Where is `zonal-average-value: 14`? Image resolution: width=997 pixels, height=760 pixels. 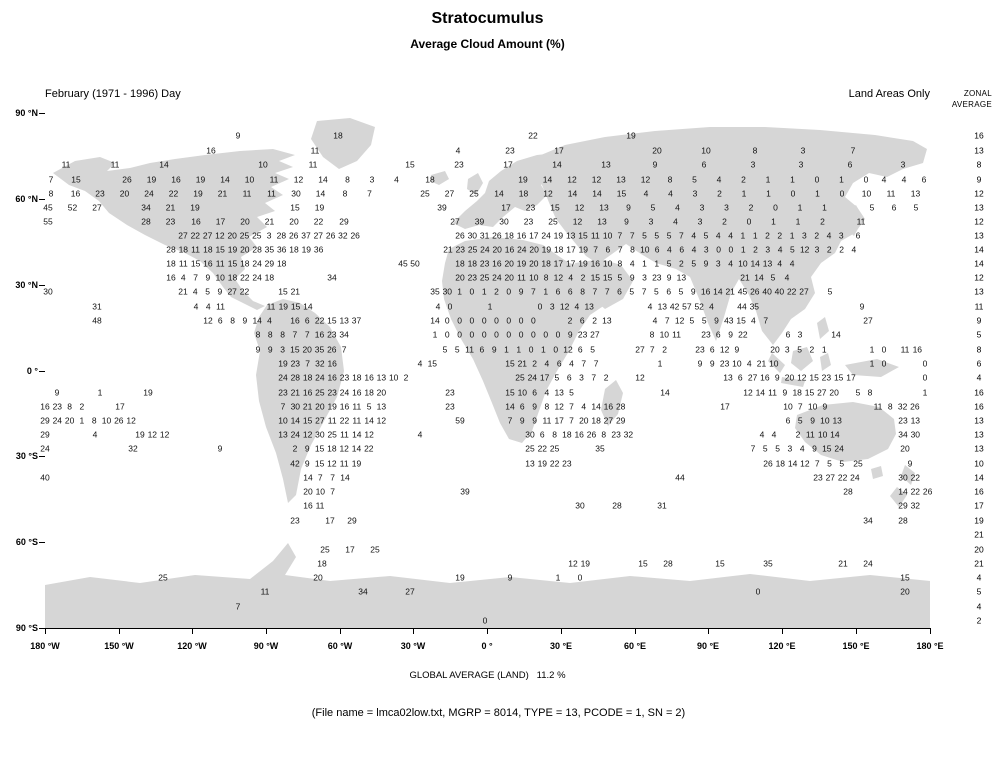 zonal-average-value: 14 is located at coordinates (979, 249).